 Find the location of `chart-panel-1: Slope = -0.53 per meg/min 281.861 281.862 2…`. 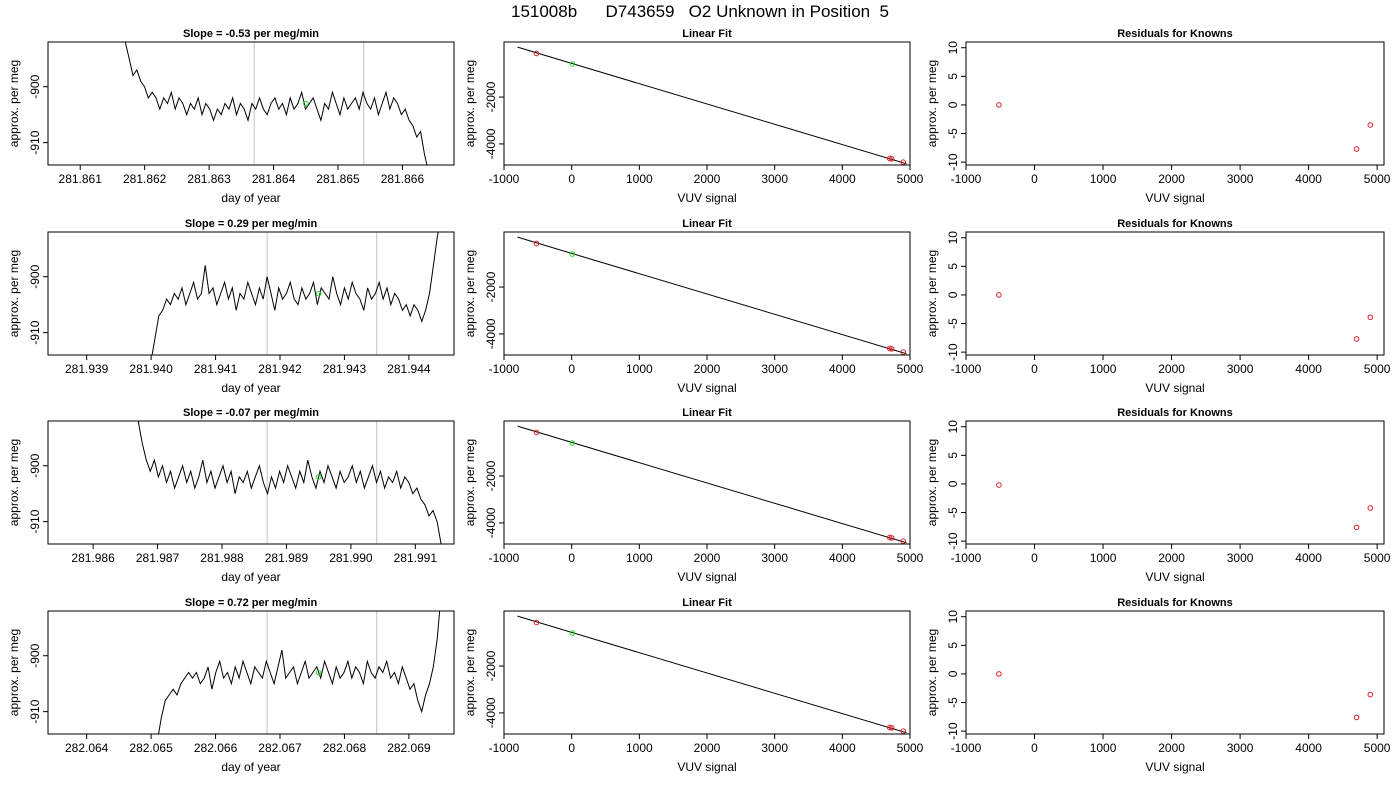

chart-panel-1: Slope = -0.53 per meg/min 281.861 281.862 2… is located at coordinates (231, 116).